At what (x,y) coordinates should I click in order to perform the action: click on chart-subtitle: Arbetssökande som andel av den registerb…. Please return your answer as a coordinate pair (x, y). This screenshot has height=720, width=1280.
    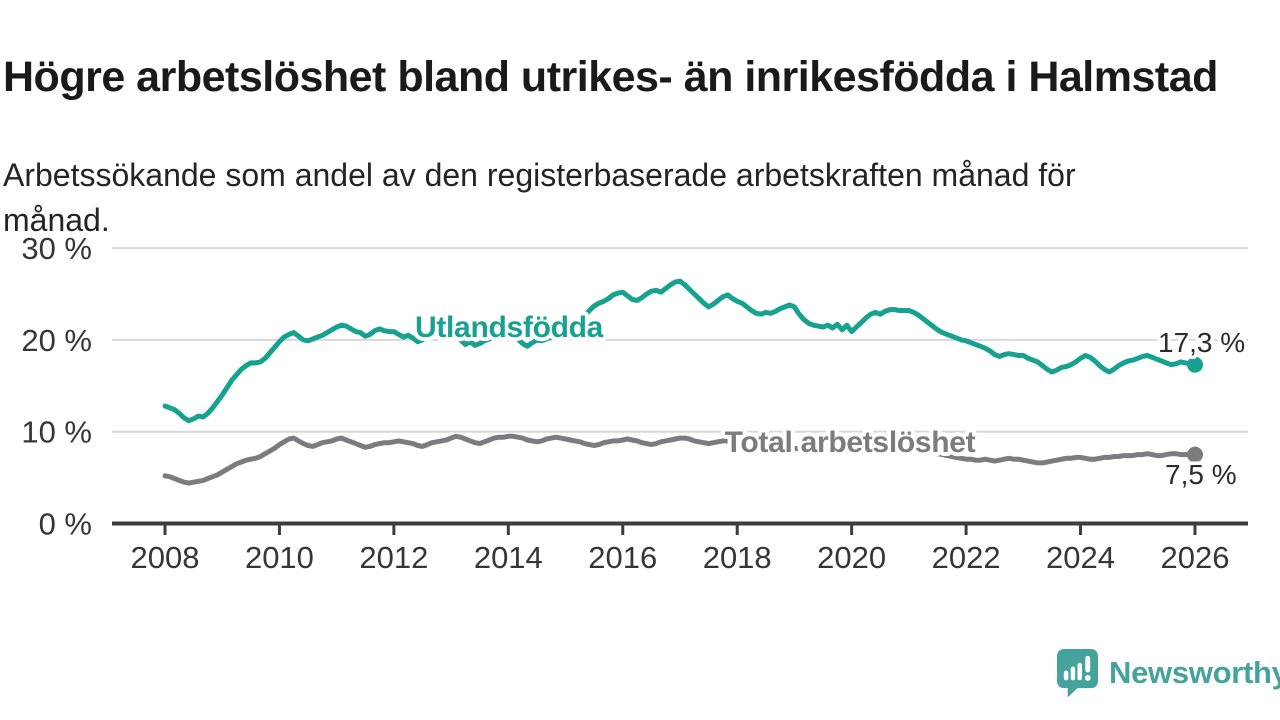
    Looking at the image, I should click on (539, 197).